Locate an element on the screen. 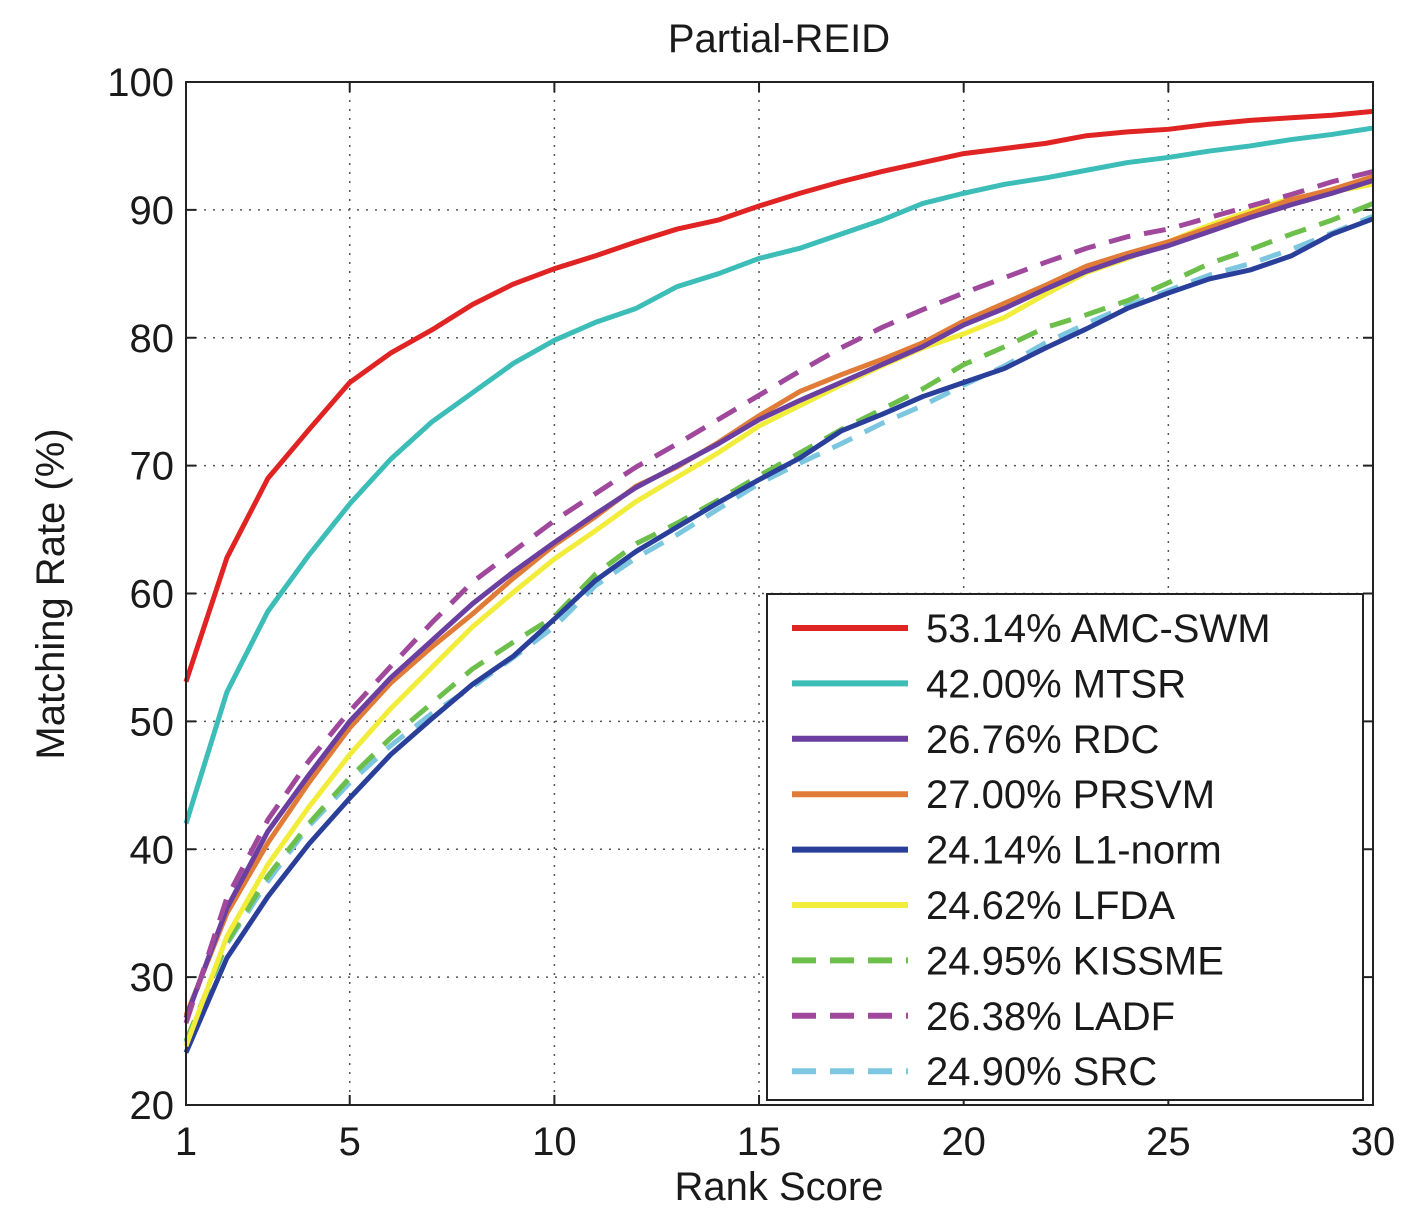  x-tick-label: 20 is located at coordinates (963, 1142).